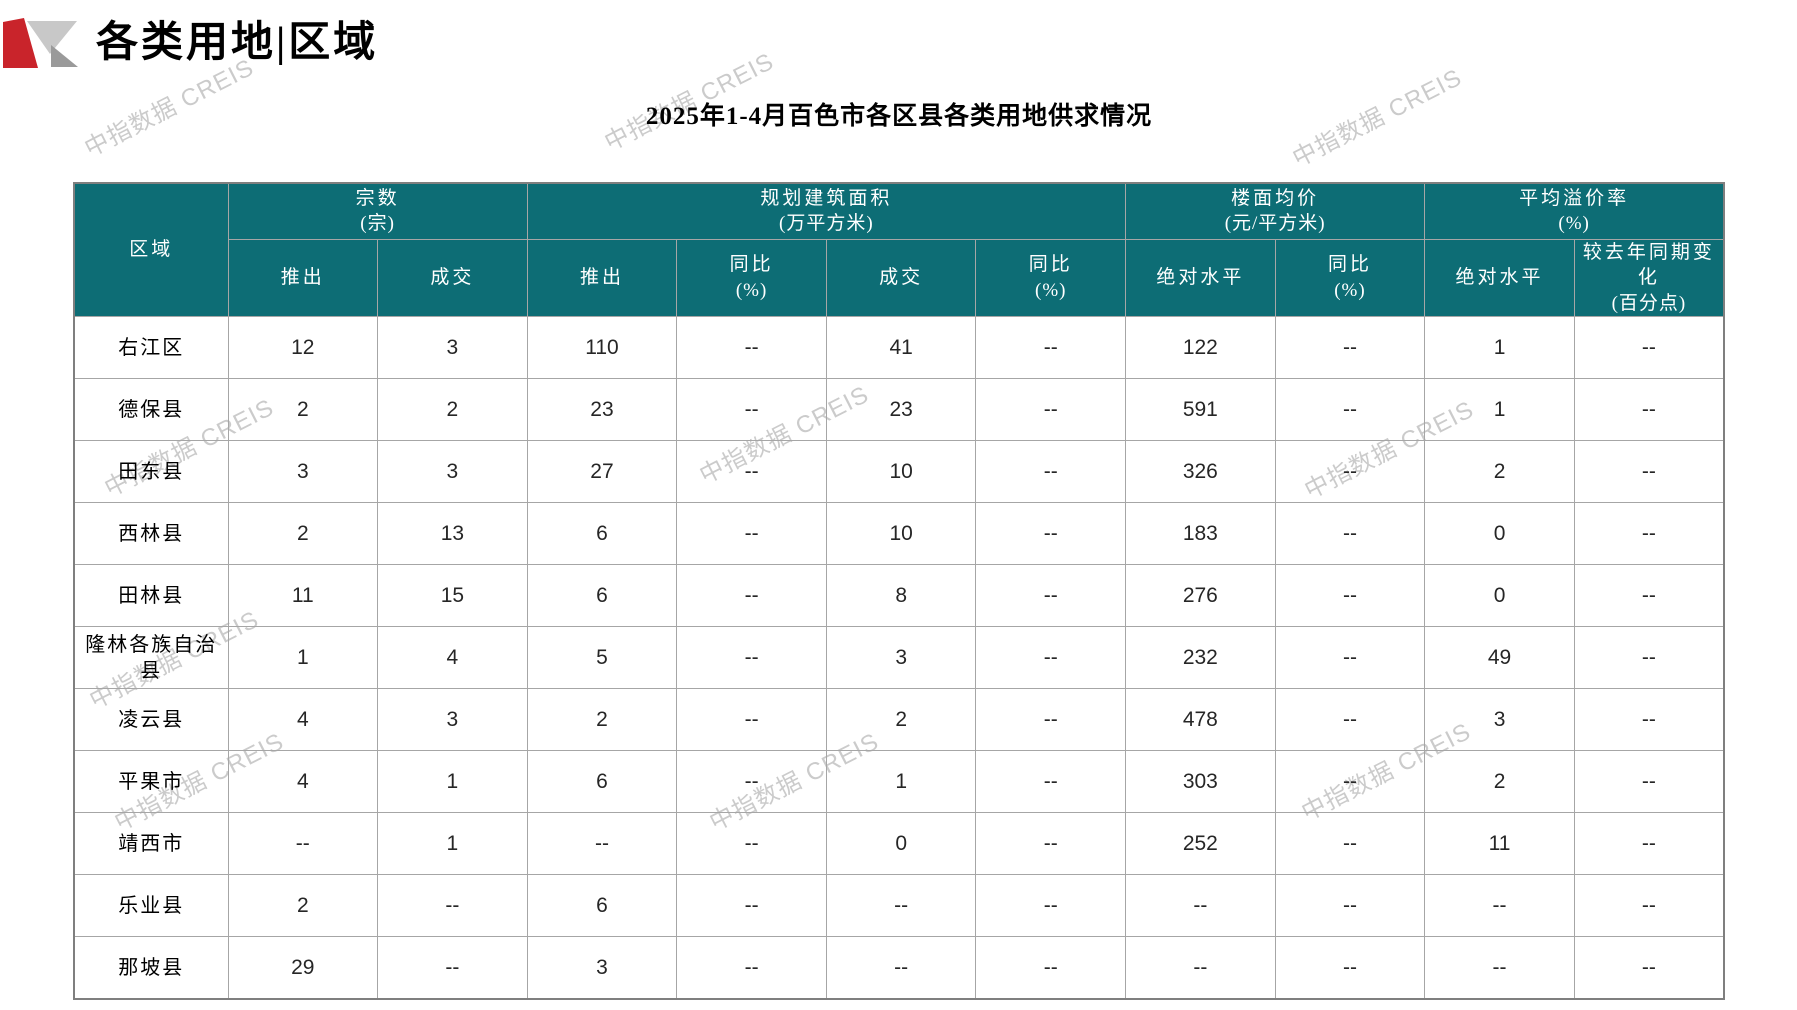 Image resolution: width=1797 pixels, height=1010 pixels. I want to click on group-header: 平均溢价率 (%), so click(1574, 211).